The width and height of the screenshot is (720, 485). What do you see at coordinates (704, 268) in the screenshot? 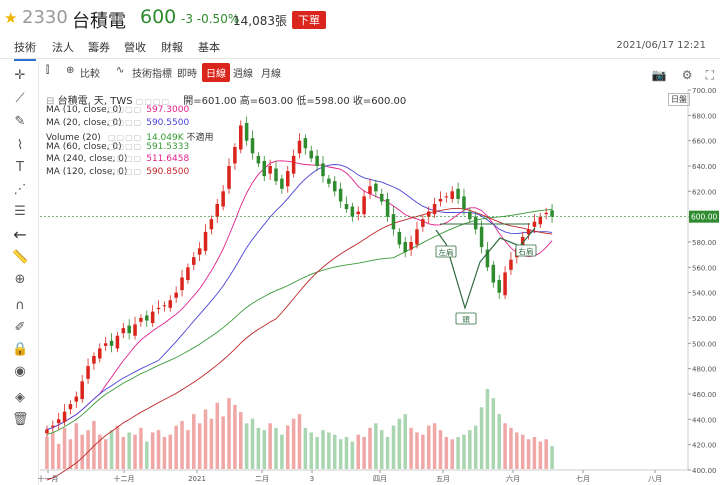
I see `y-tick-label: 560.00` at bounding box center [704, 268].